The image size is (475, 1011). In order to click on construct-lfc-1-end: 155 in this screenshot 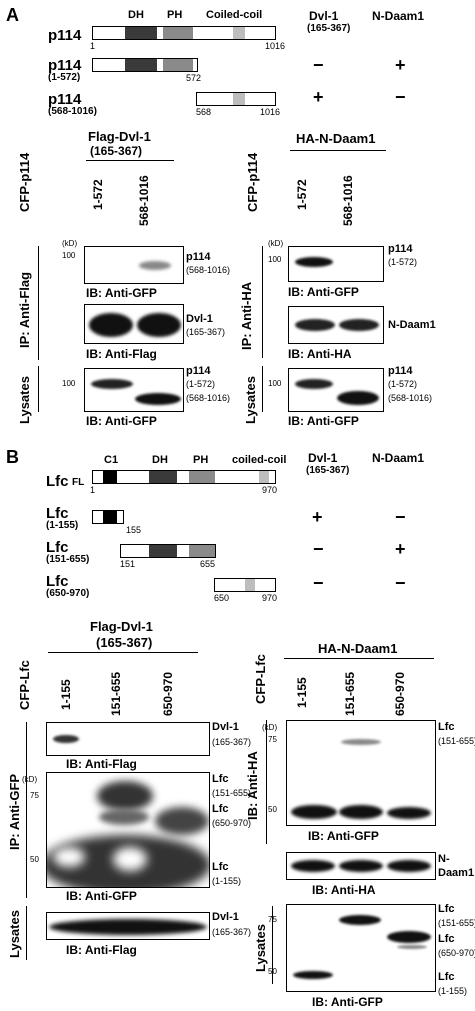, I will do `click(134, 530)`.